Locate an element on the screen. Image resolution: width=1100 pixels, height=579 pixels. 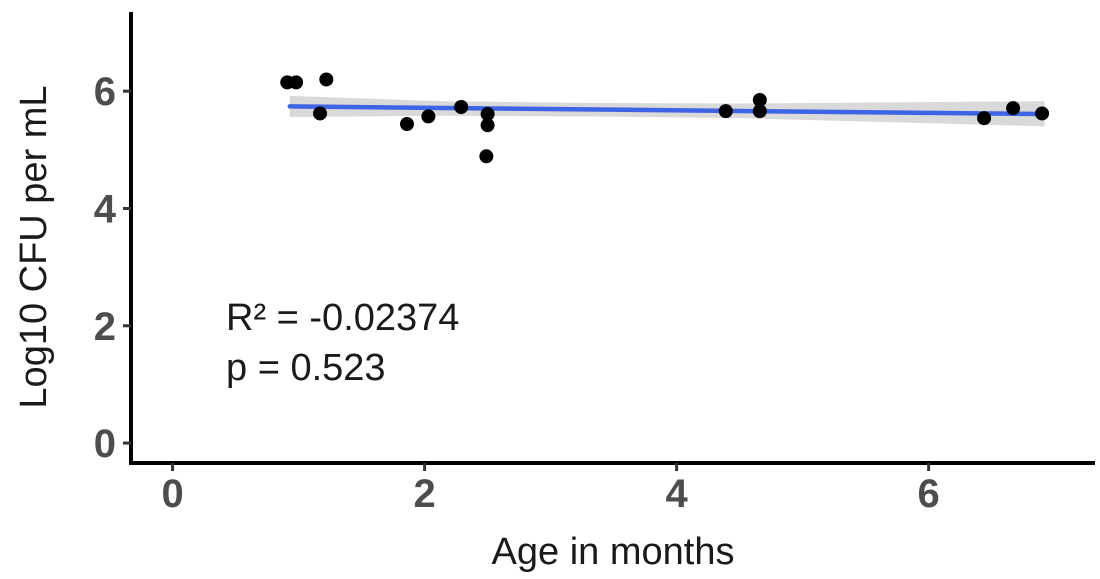
regression-line-layer is located at coordinates (667, 110).